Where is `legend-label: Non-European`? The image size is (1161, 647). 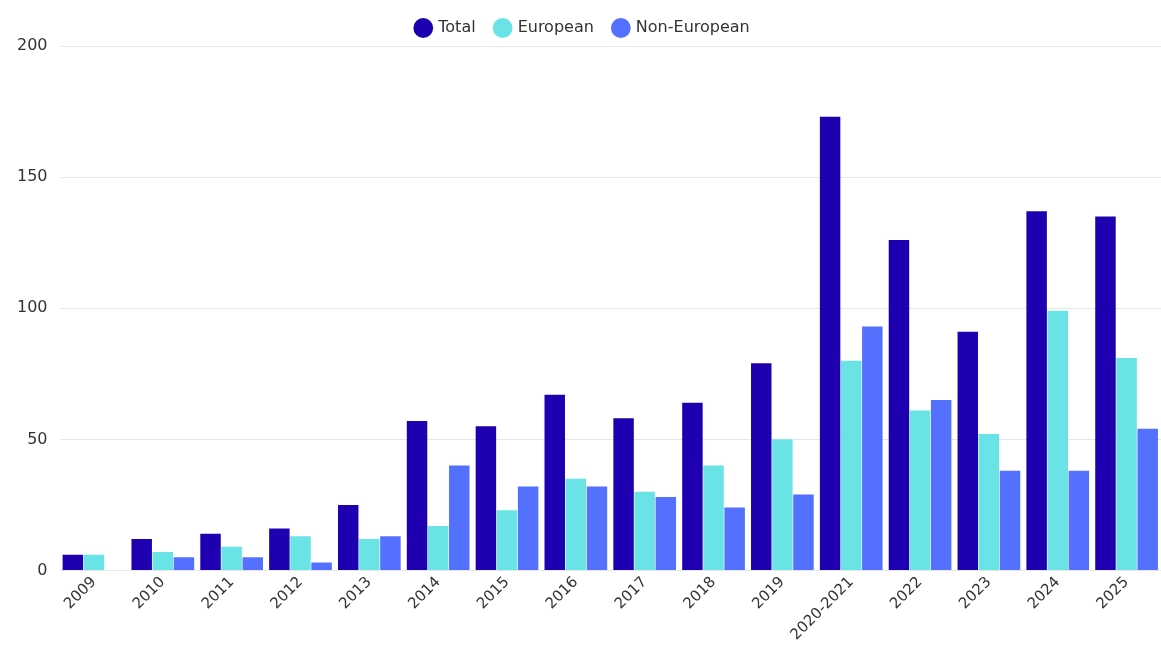 legend-label: Non-European is located at coordinates (692, 27).